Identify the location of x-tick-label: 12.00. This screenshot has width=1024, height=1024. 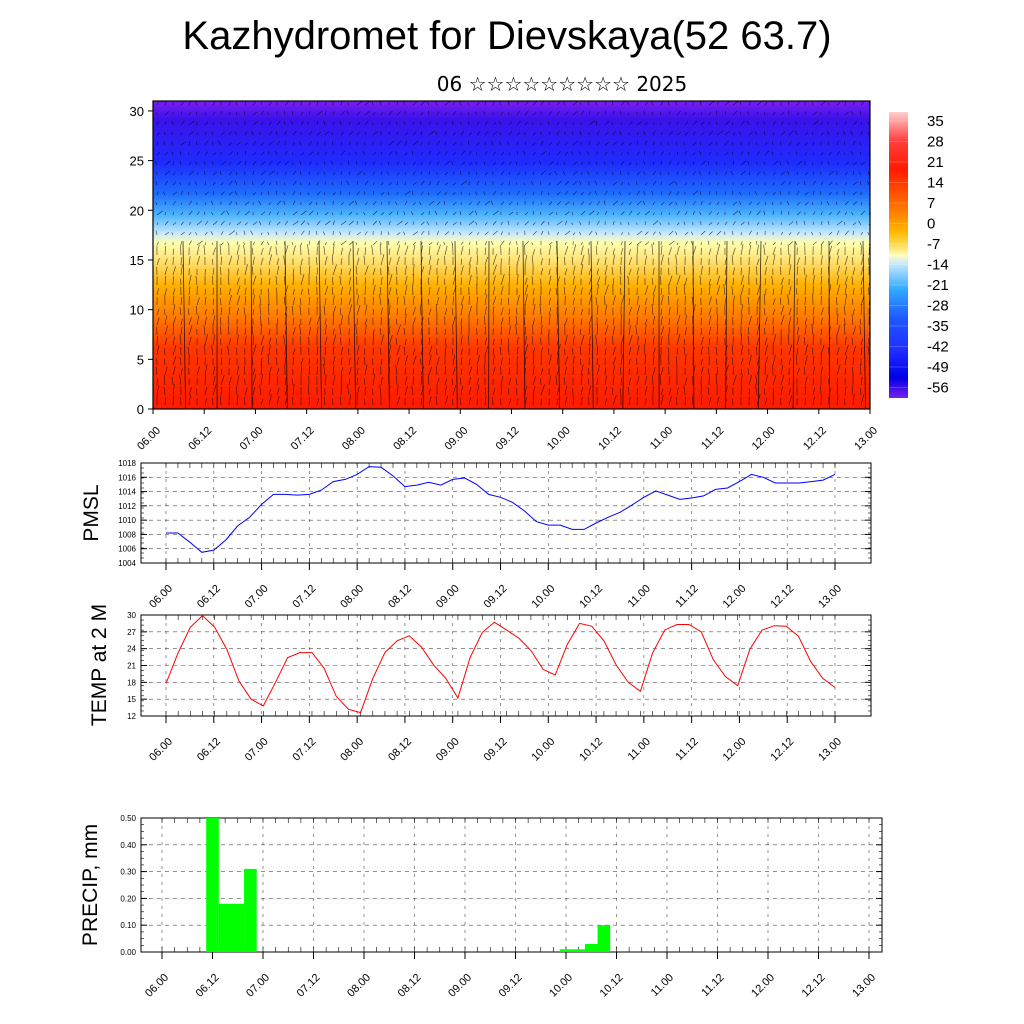
(735, 597).